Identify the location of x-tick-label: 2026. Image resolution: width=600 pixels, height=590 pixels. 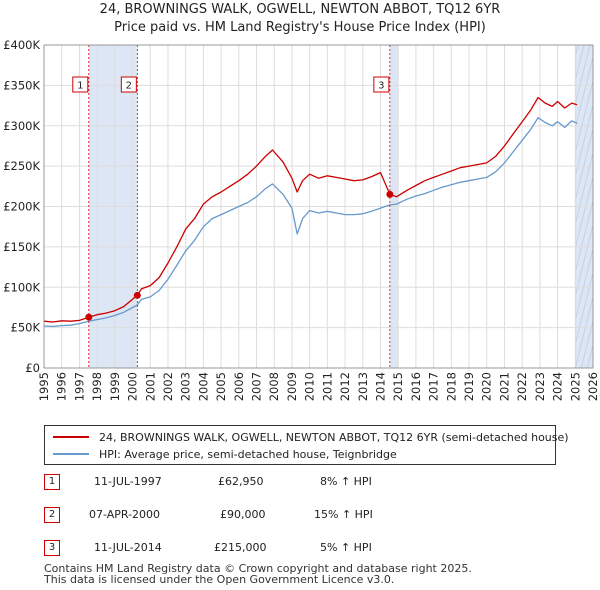
(593, 386).